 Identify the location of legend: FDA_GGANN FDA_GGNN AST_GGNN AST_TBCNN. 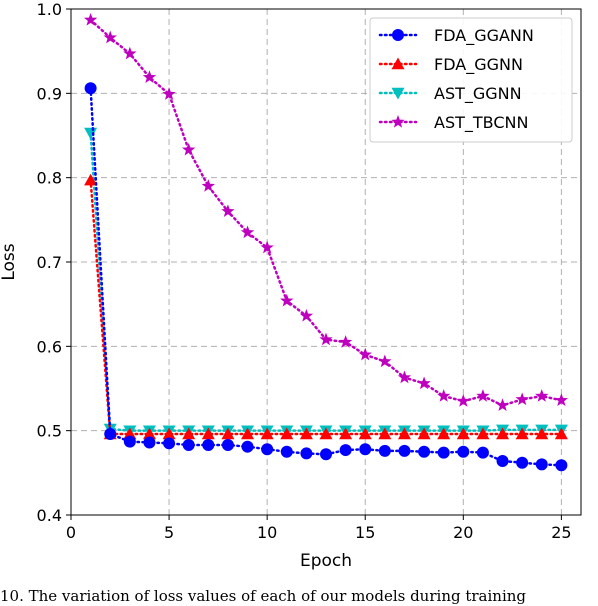
(471, 80).